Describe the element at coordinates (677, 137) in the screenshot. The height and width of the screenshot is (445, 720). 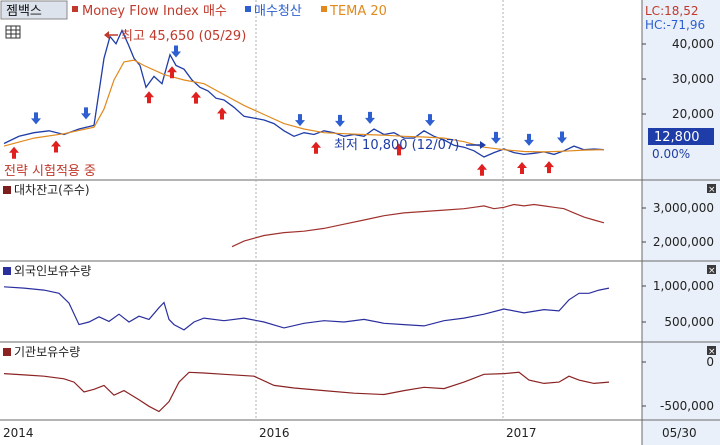
I see `last-price: 12,800` at that location.